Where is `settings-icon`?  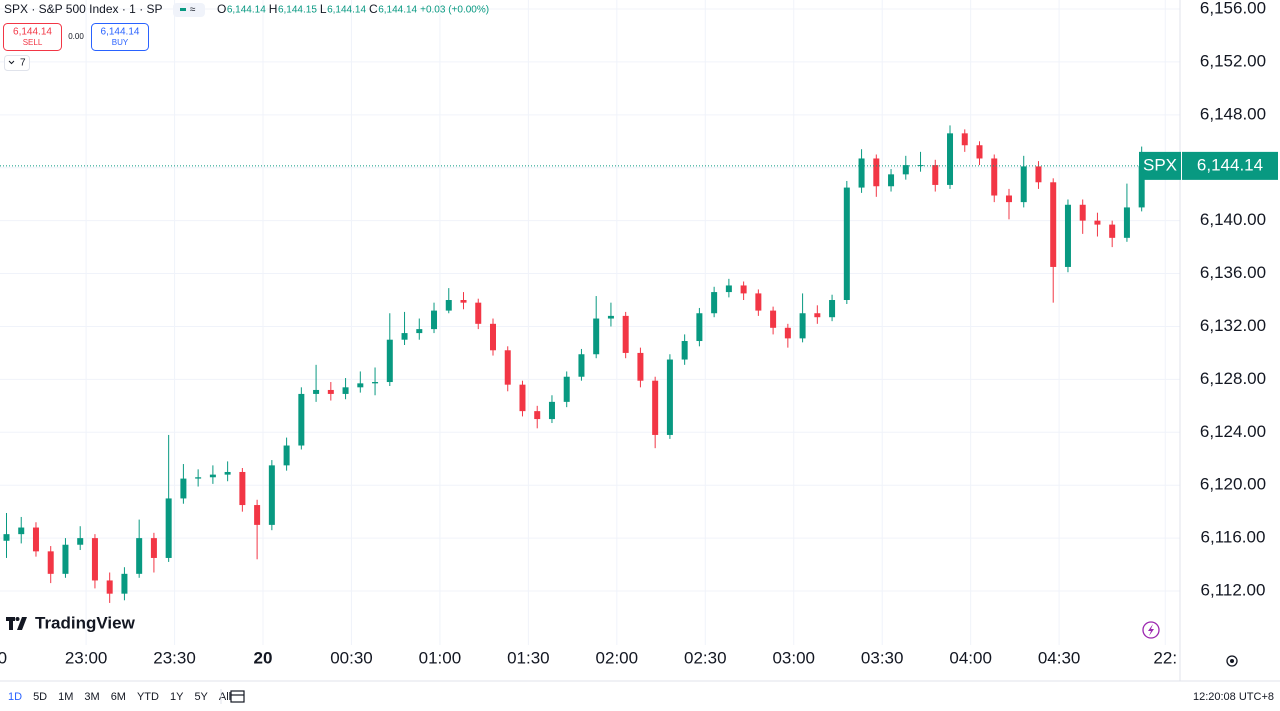 settings-icon is located at coordinates (1232, 661).